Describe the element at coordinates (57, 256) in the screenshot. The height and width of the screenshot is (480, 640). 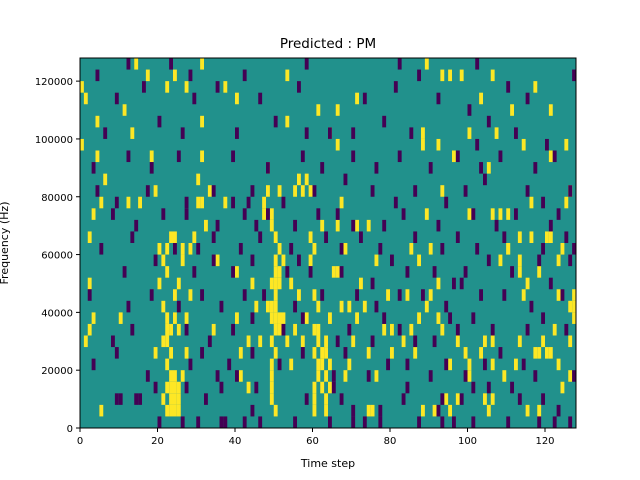
I see `y-axis: 0 20000 40000 60000 80000 100000 120000` at that location.